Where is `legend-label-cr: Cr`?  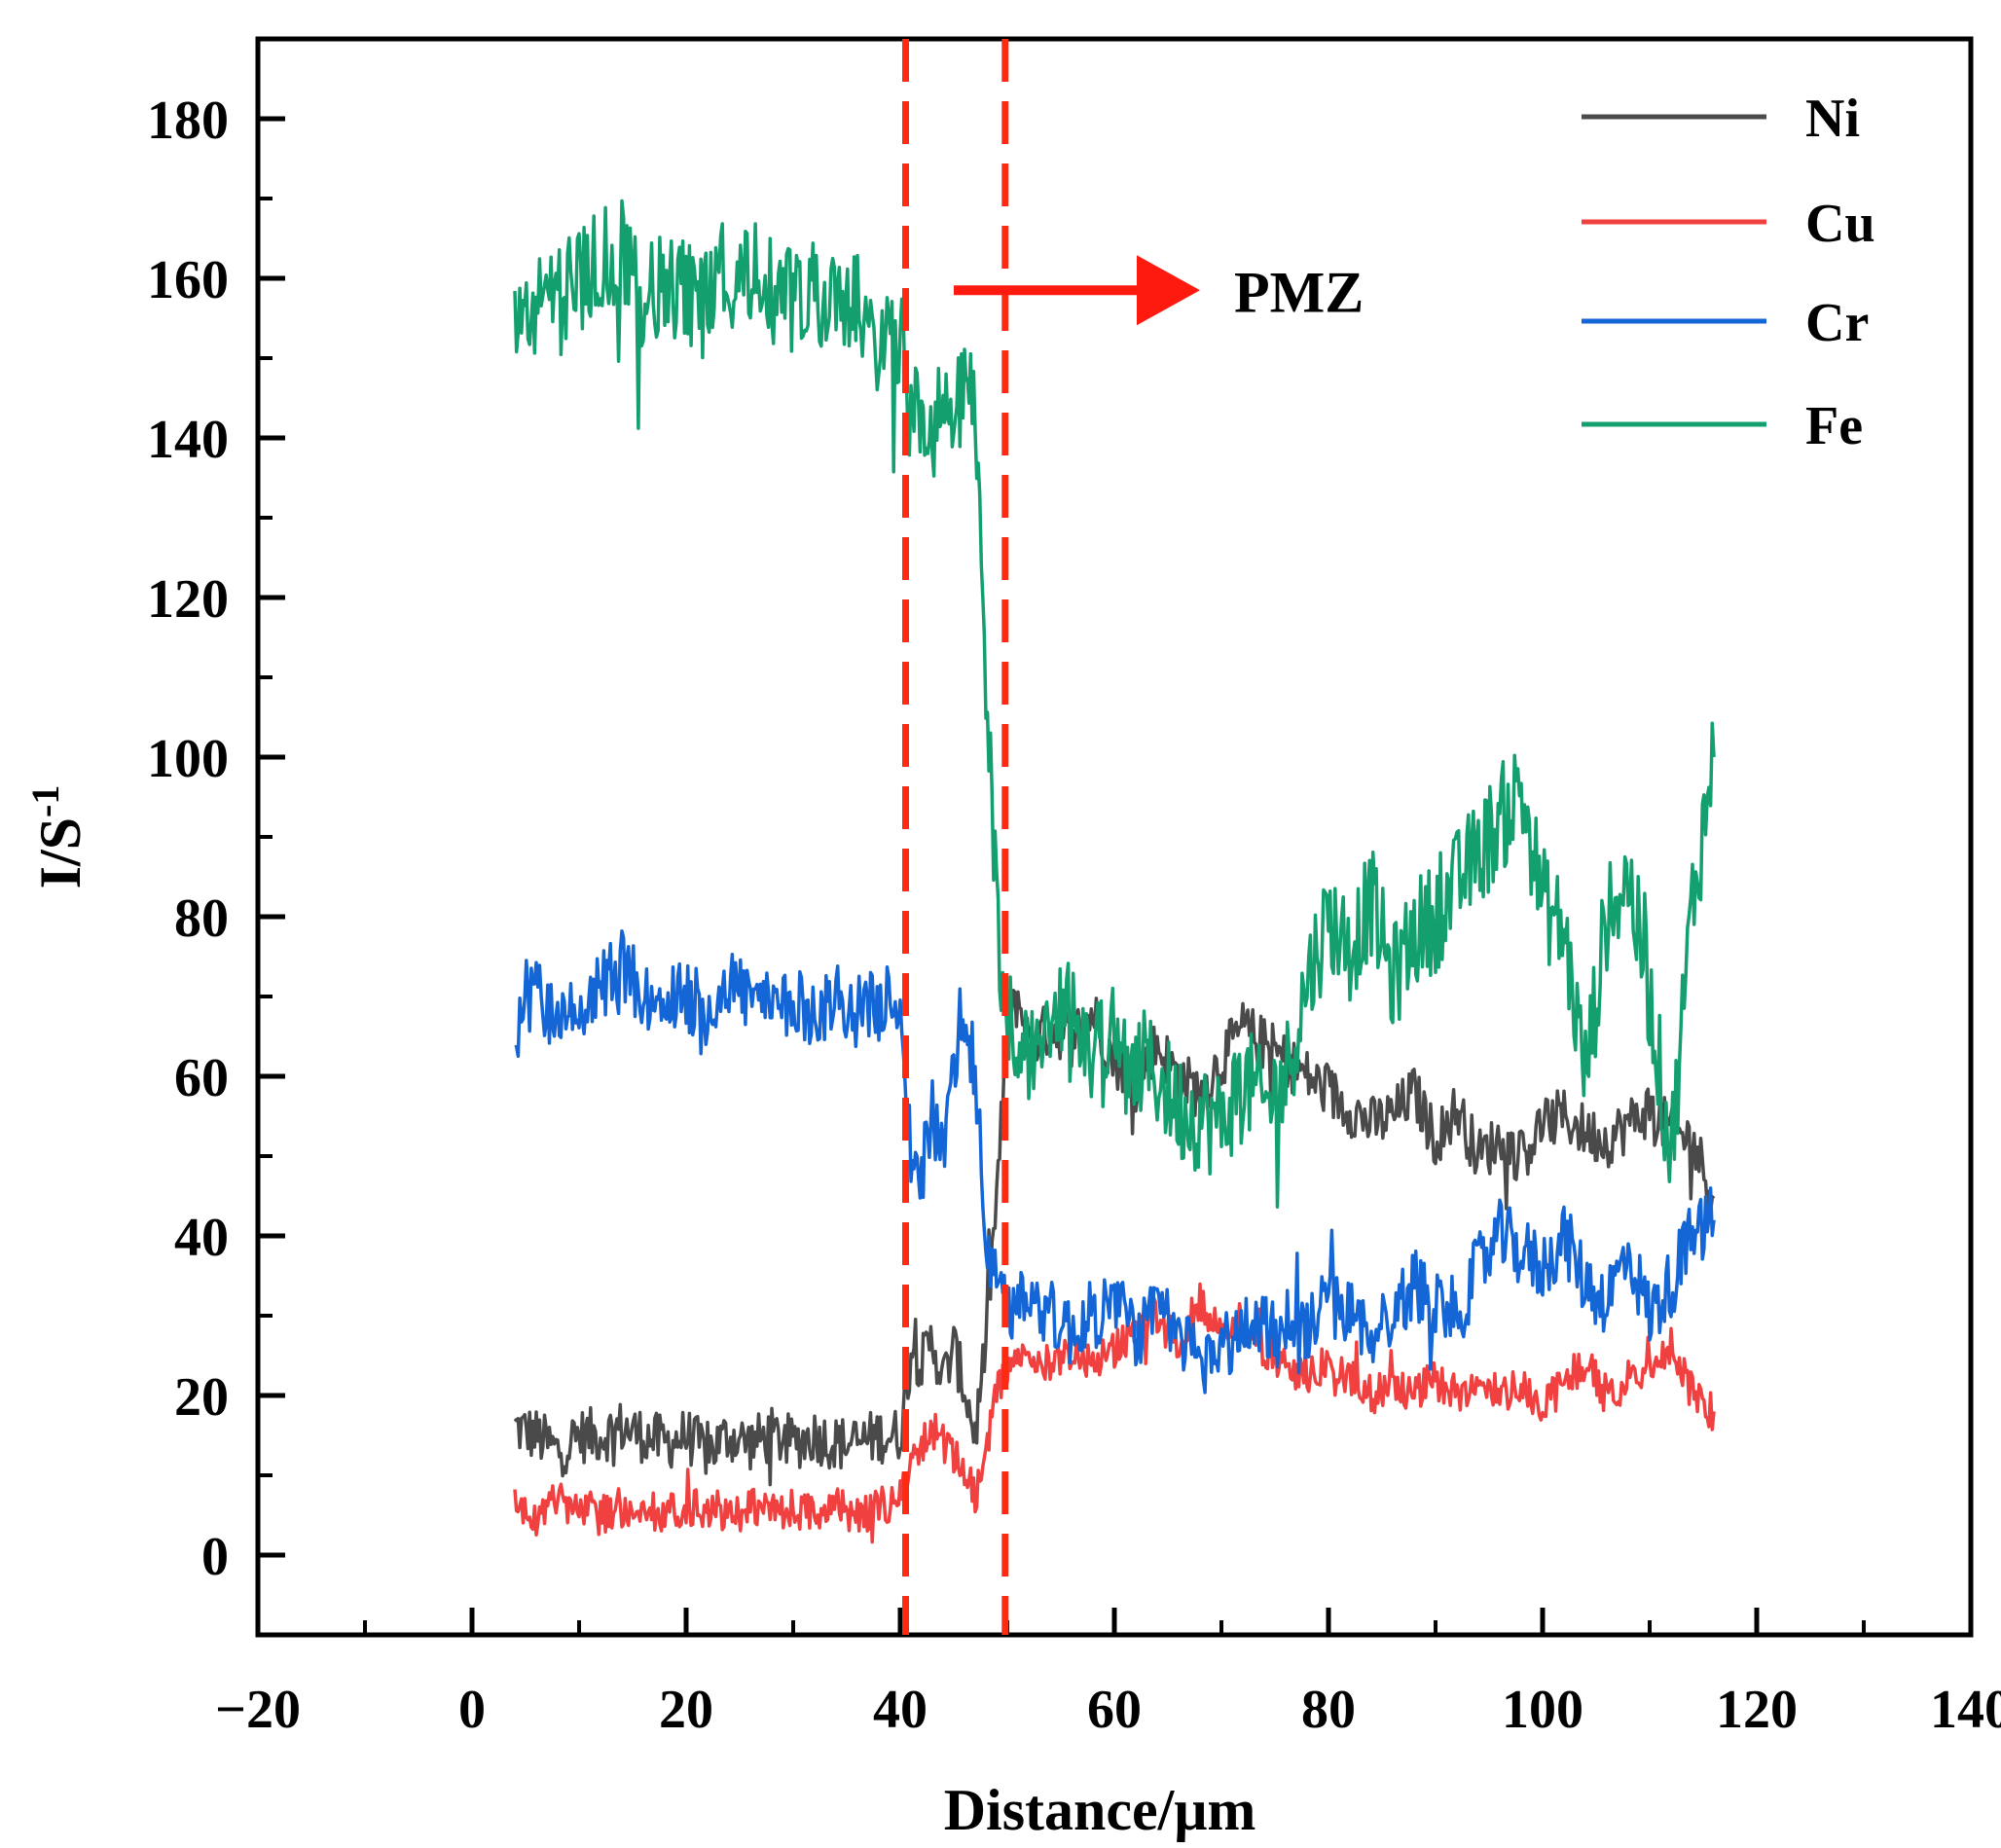
legend-label-cr: Cr is located at coordinates (1837, 323).